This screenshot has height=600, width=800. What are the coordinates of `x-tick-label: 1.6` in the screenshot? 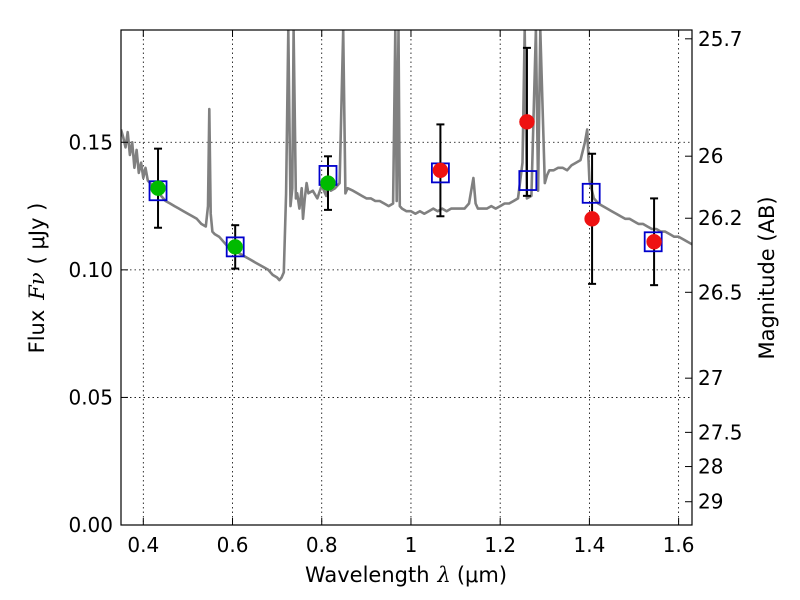 It's located at (679, 545).